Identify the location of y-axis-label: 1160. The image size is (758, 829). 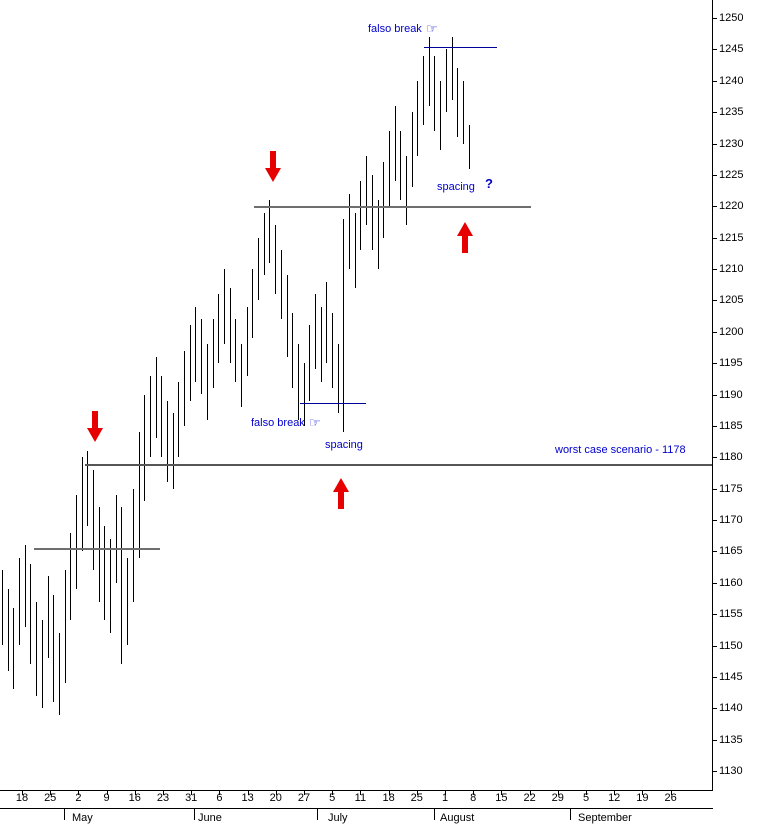
(731, 582).